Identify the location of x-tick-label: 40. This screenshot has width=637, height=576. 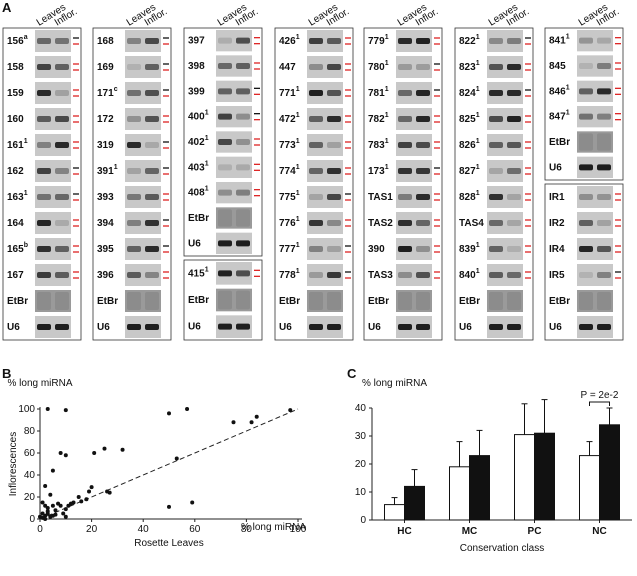
(144, 529).